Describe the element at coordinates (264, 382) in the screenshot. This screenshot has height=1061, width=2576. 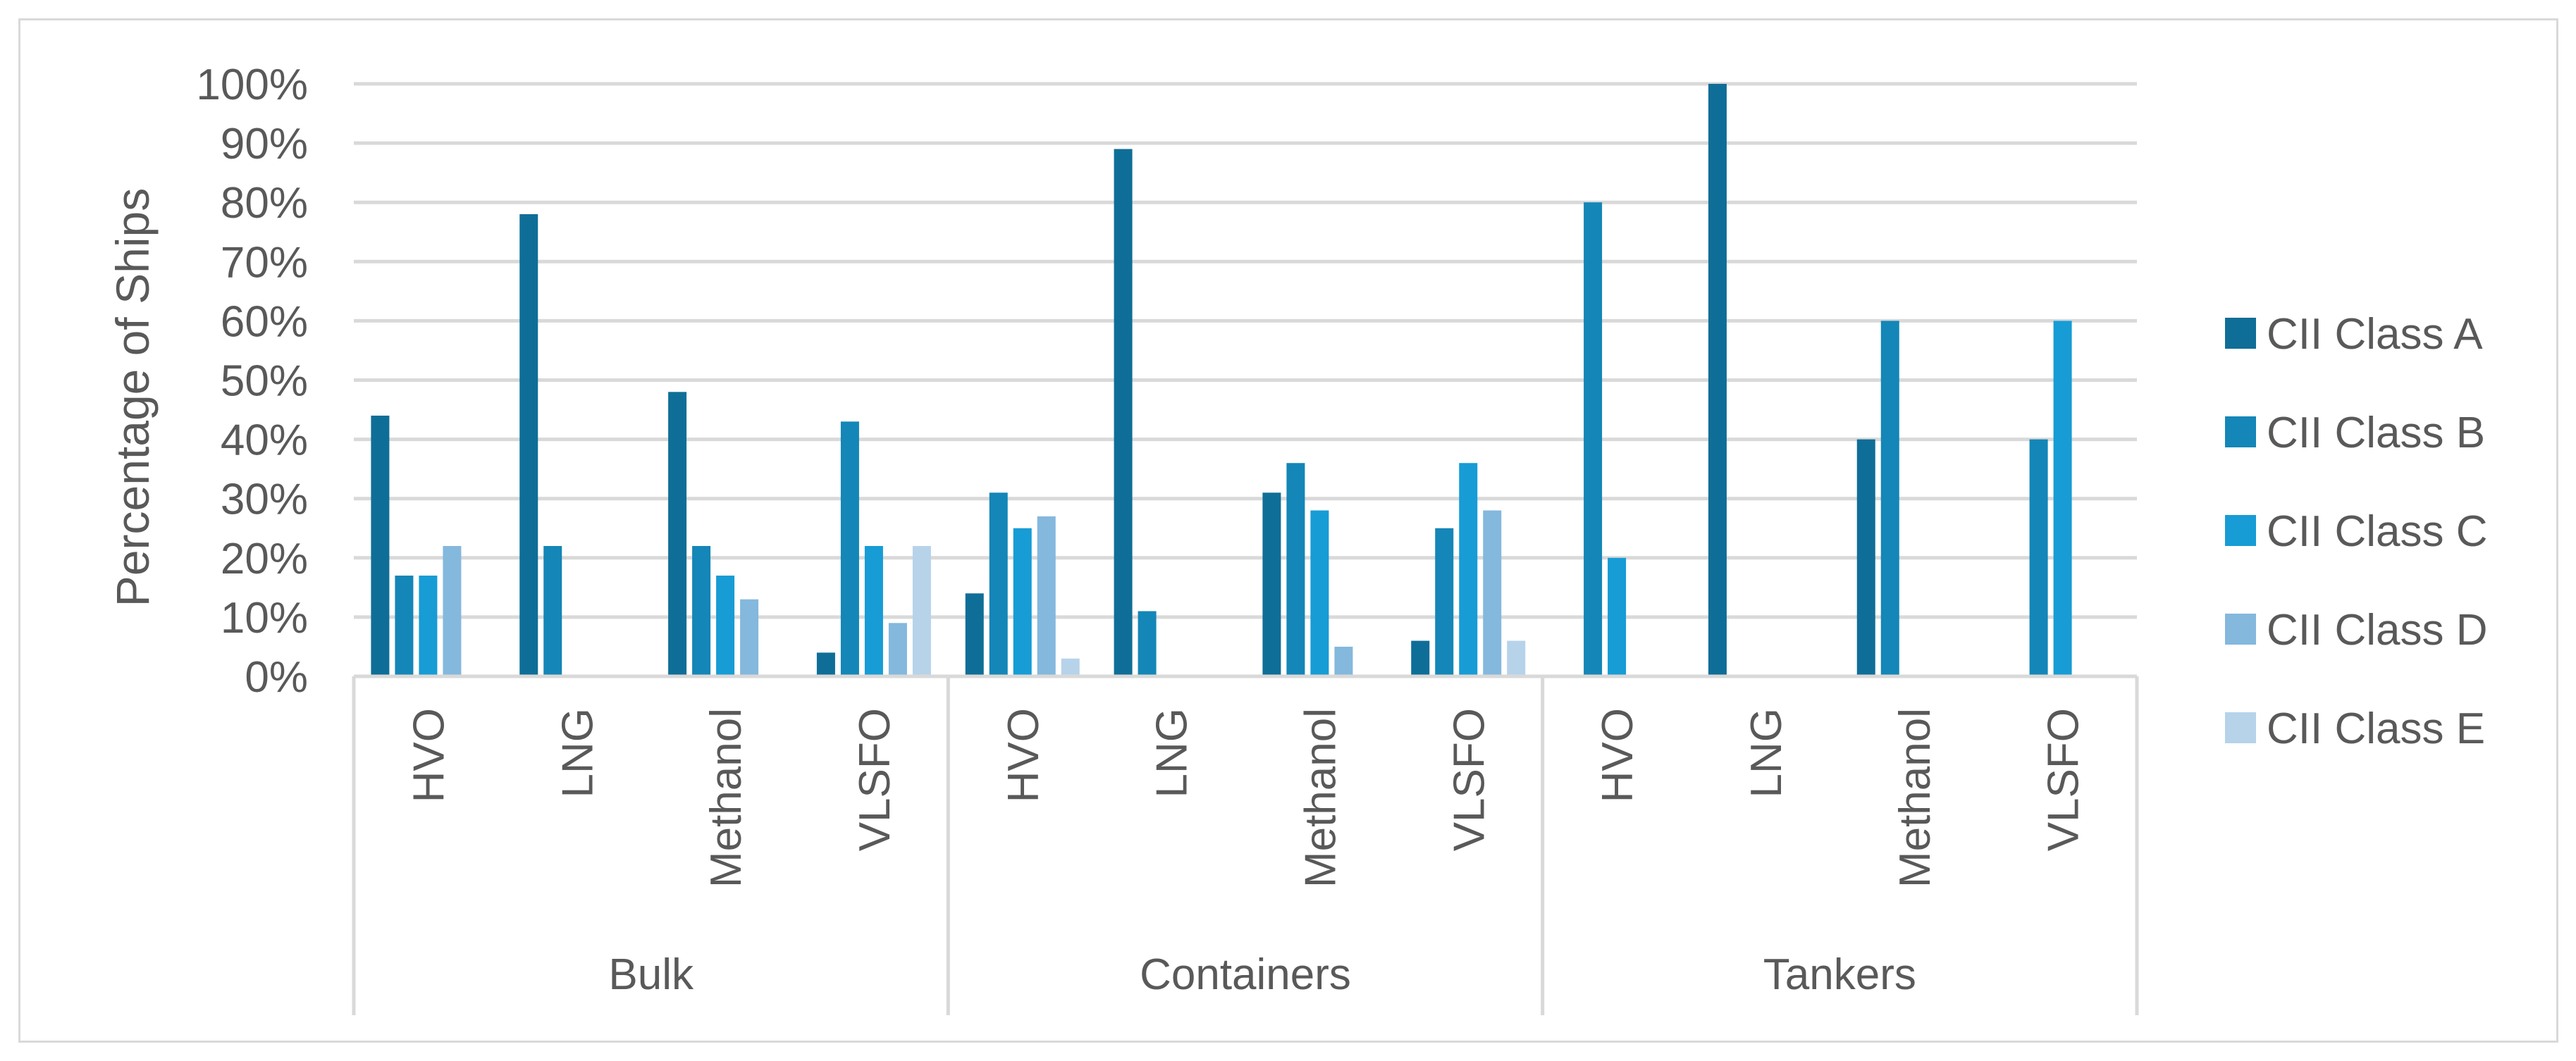
I see `y-tick-label: 50%` at that location.